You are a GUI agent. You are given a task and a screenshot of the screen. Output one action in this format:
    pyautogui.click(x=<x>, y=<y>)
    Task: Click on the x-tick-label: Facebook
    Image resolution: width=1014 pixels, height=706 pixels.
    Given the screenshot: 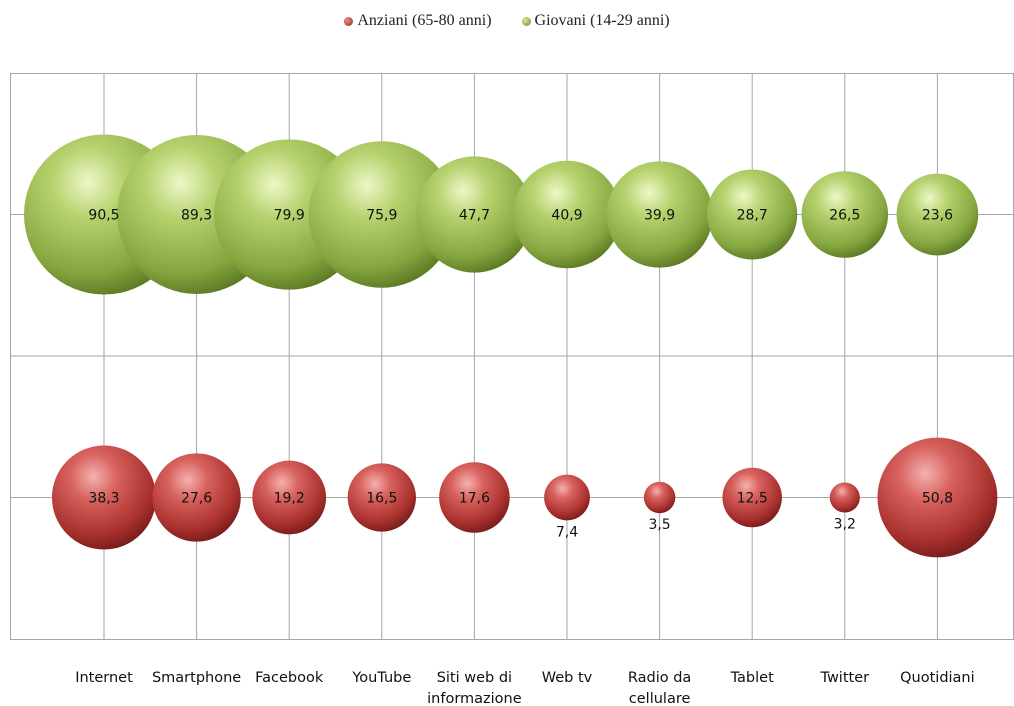 What is the action you would take?
    pyautogui.click(x=289, y=678)
    